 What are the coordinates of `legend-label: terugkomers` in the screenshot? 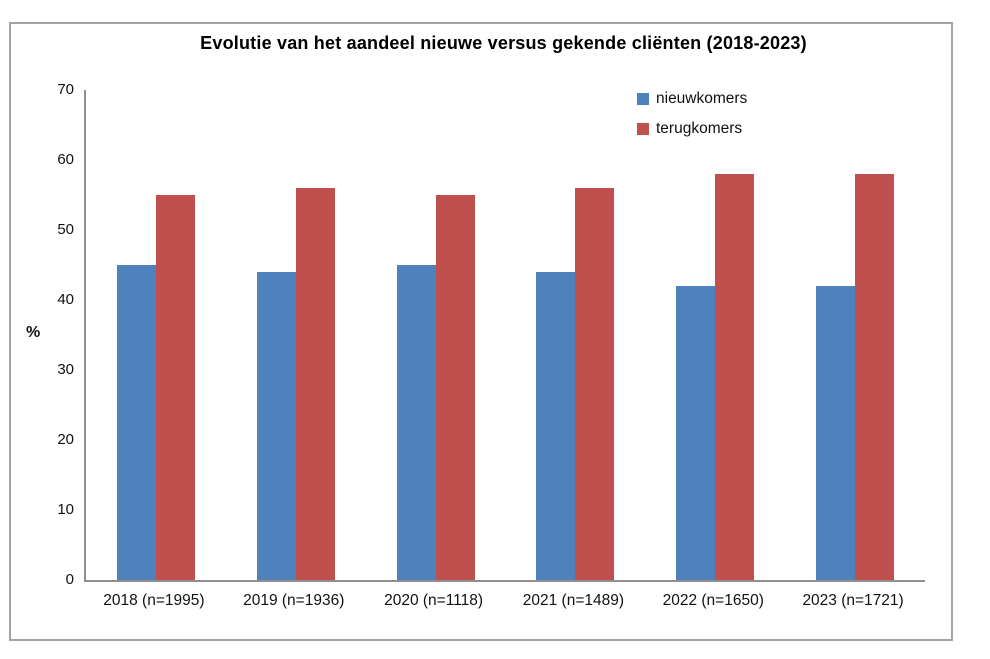 It's located at (699, 128).